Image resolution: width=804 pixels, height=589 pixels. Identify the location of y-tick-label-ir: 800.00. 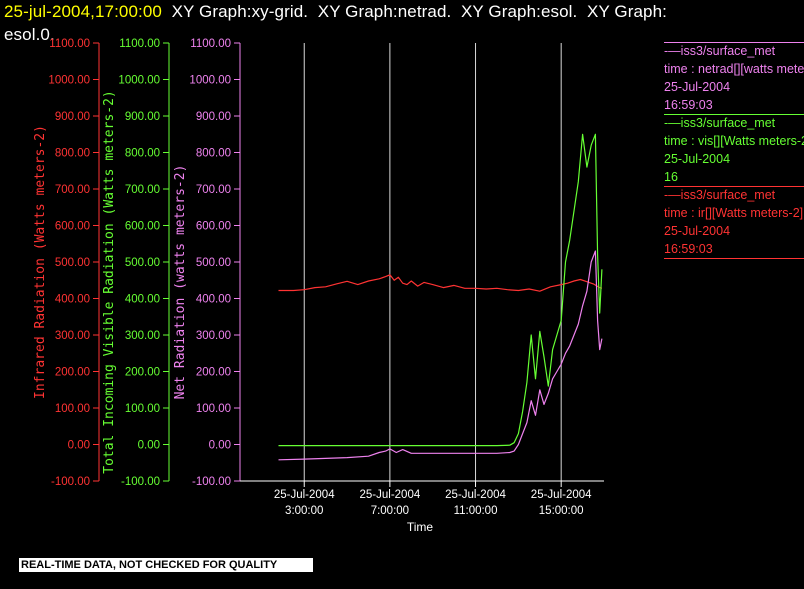
(72, 154).